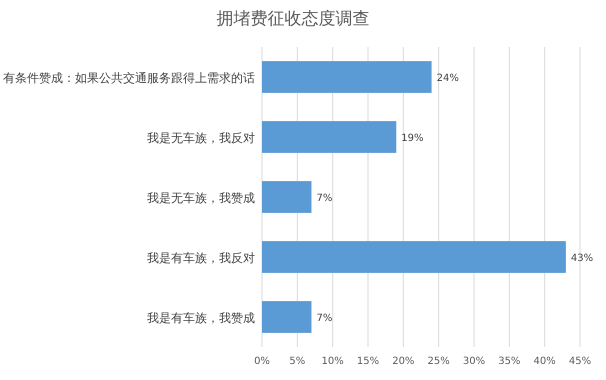 Image resolution: width=606 pixels, height=380 pixels. I want to click on data-label: 19%, so click(412, 138).